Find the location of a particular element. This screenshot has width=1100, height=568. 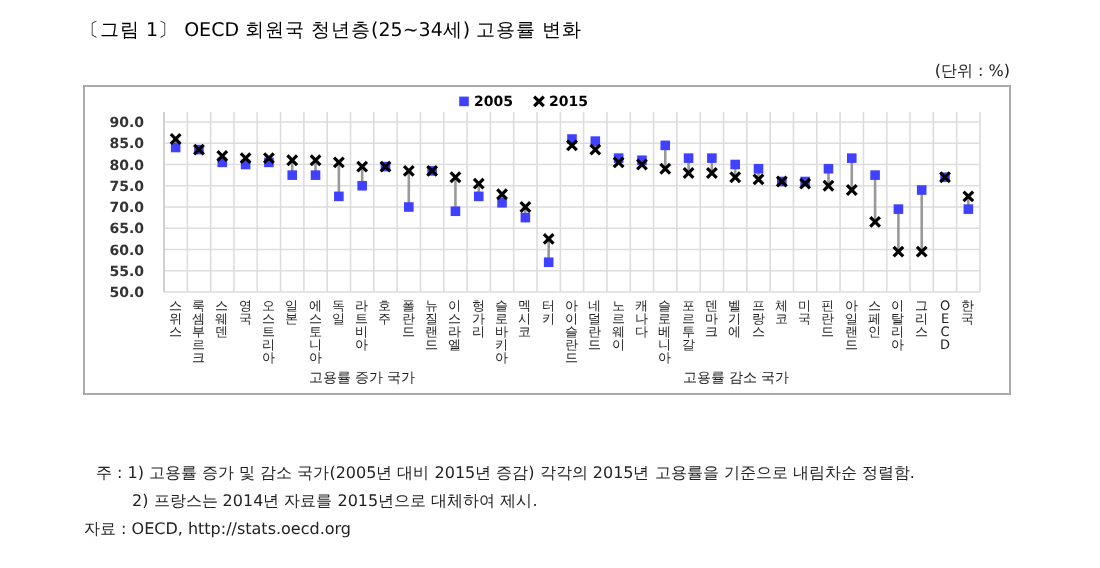

chart-title: 〔그림 1〕 OECD 회원국 청년층(25∼34세) 고용률 변화 is located at coordinates (331, 30).